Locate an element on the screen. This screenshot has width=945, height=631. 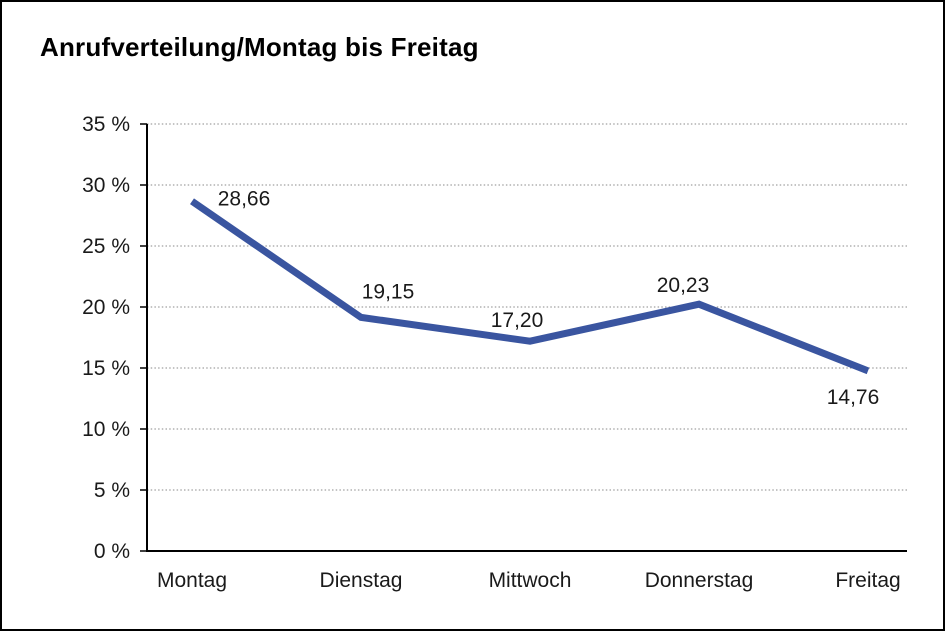
x-category-label: Montag is located at coordinates (192, 580).